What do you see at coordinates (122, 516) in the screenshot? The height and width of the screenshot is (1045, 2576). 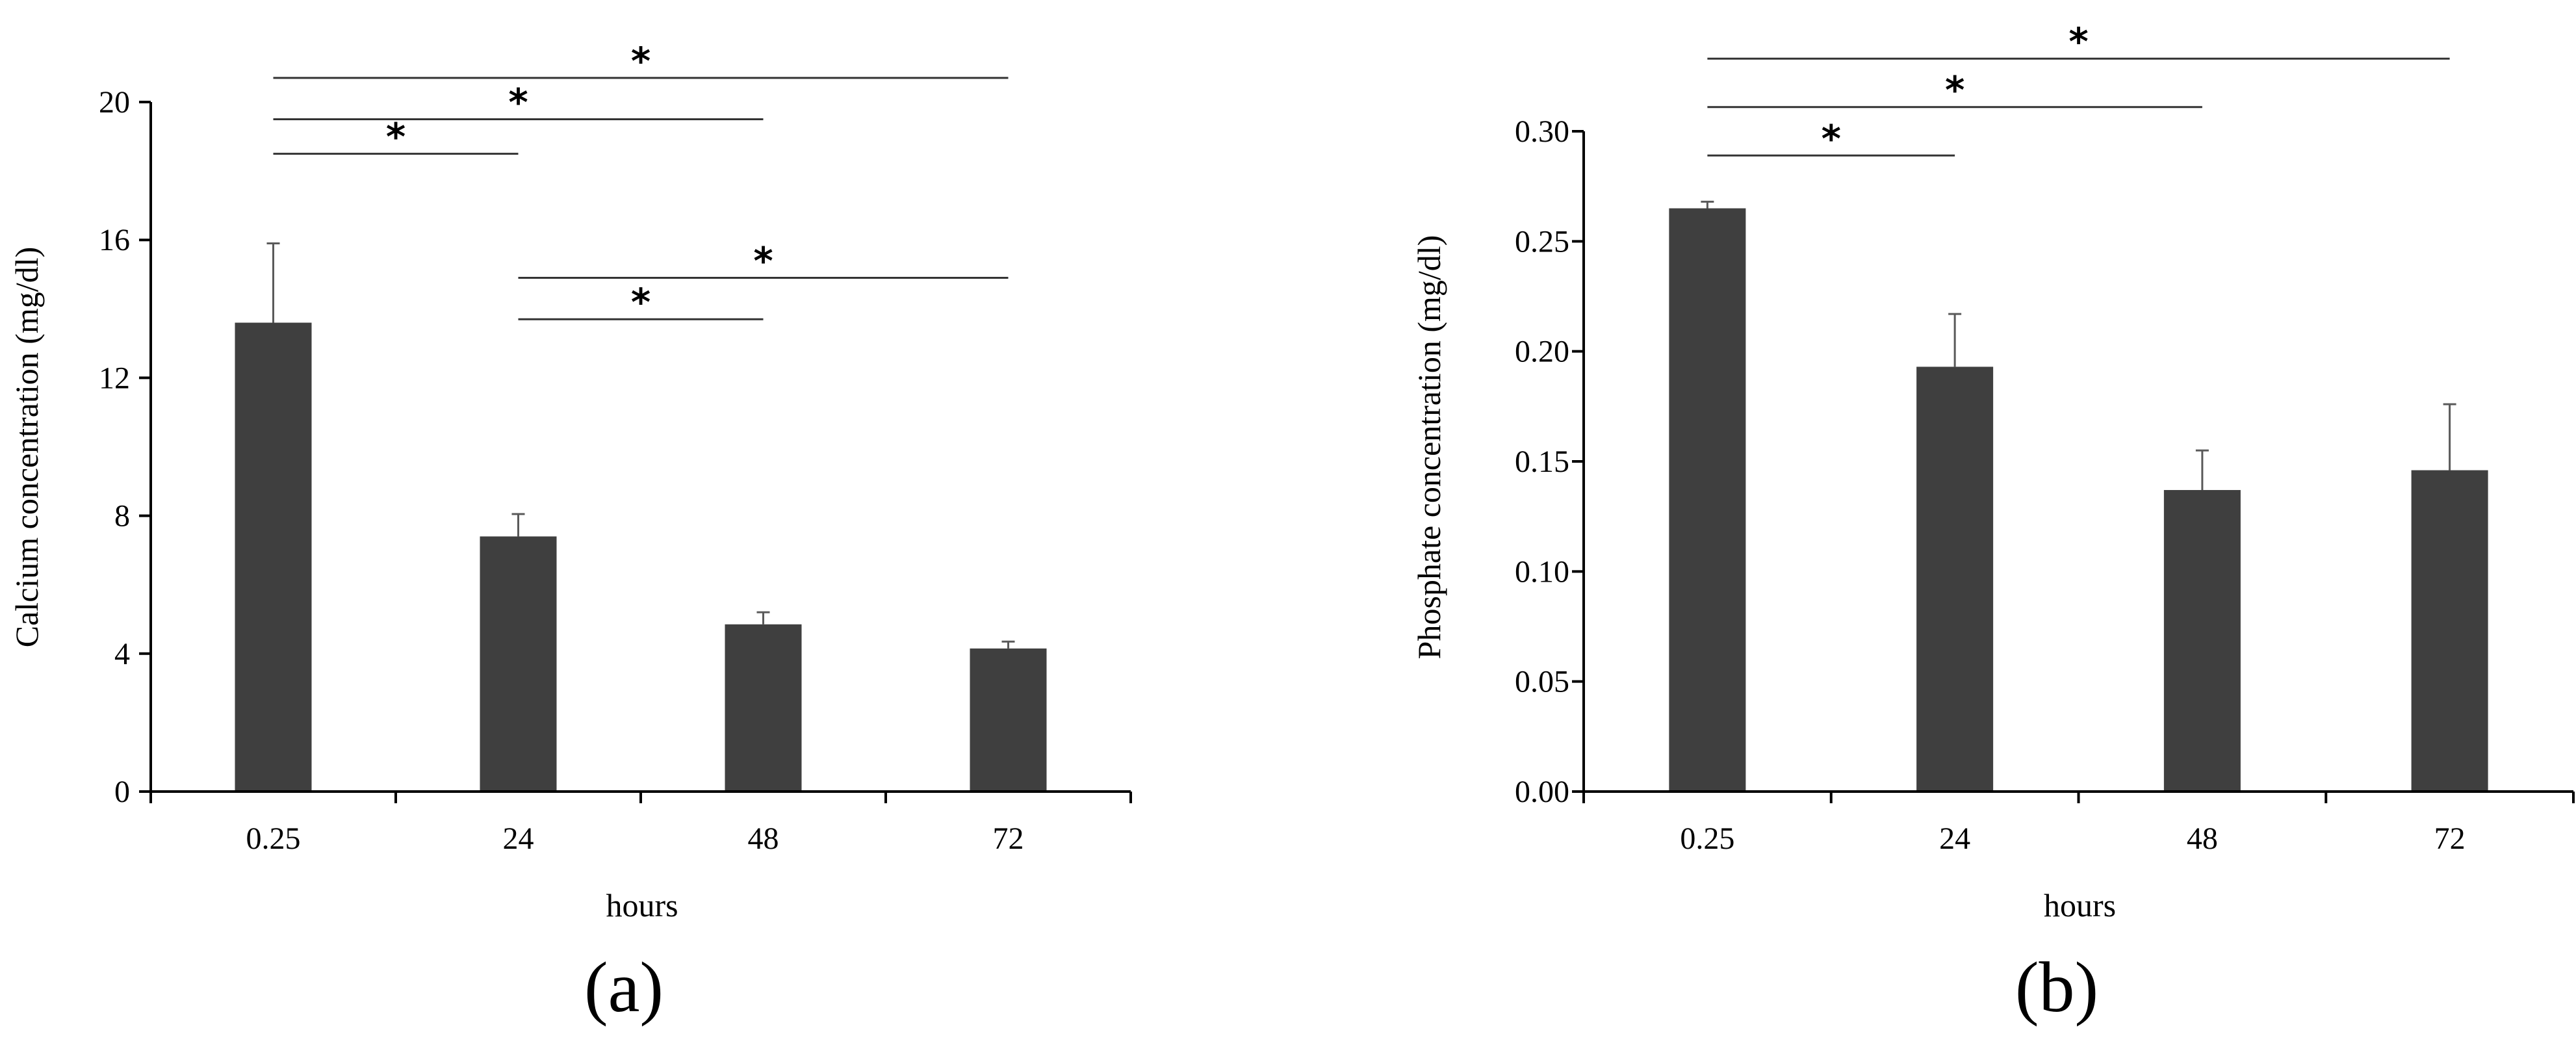 I see `y-tick-label: 8` at bounding box center [122, 516].